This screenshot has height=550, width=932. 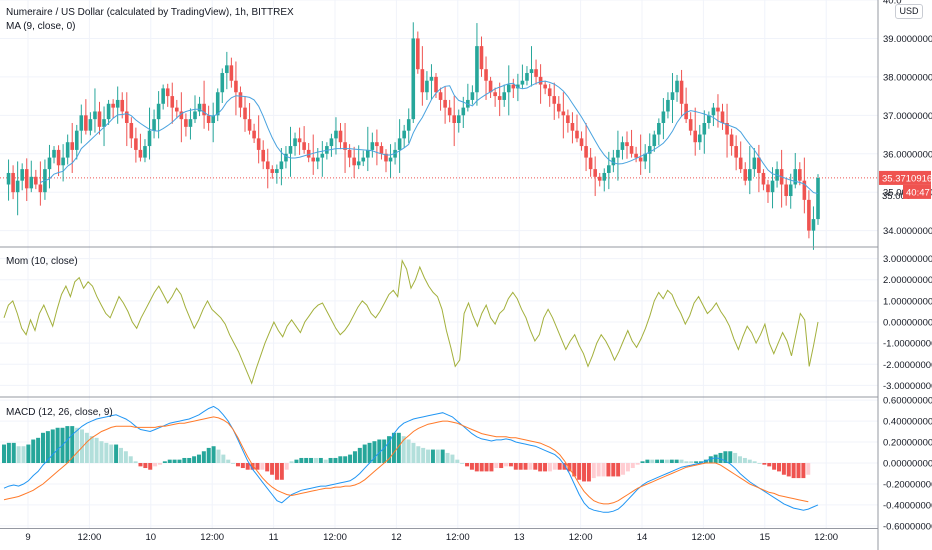 I want to click on last-price-tag-text: 35.37109163, so click(x=907, y=178).